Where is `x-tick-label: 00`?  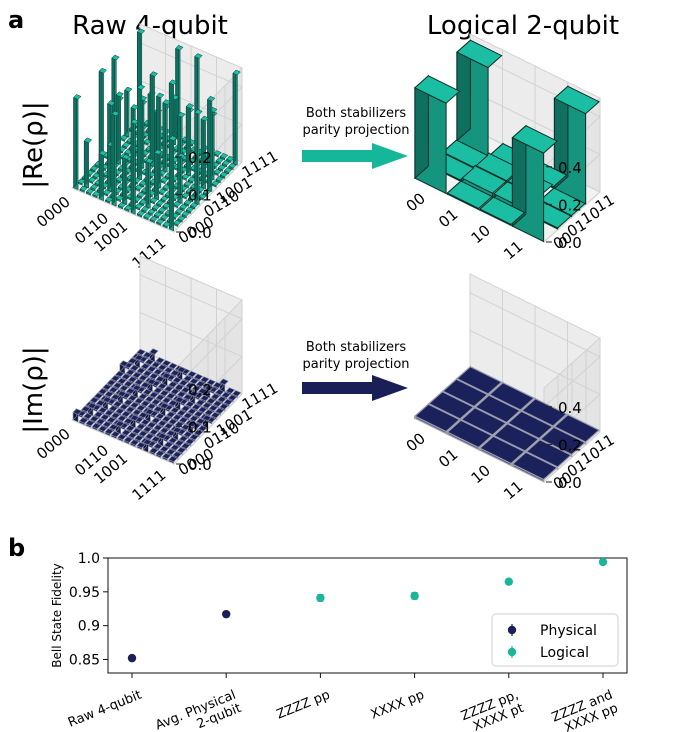 x-tick-label: 00 is located at coordinates (416, 202).